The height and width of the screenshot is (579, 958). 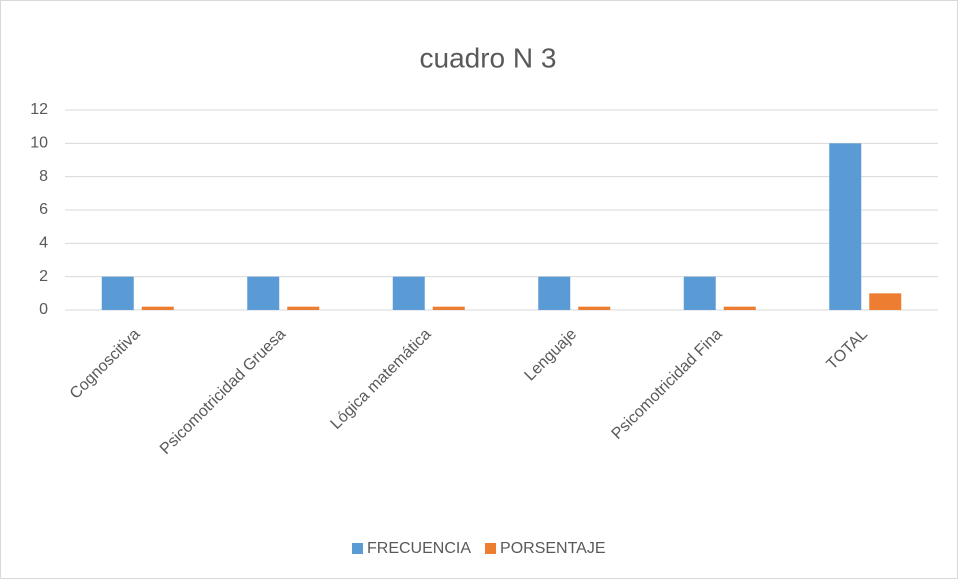 What do you see at coordinates (43, 309) in the screenshot?
I see `y-tick-label: 0` at bounding box center [43, 309].